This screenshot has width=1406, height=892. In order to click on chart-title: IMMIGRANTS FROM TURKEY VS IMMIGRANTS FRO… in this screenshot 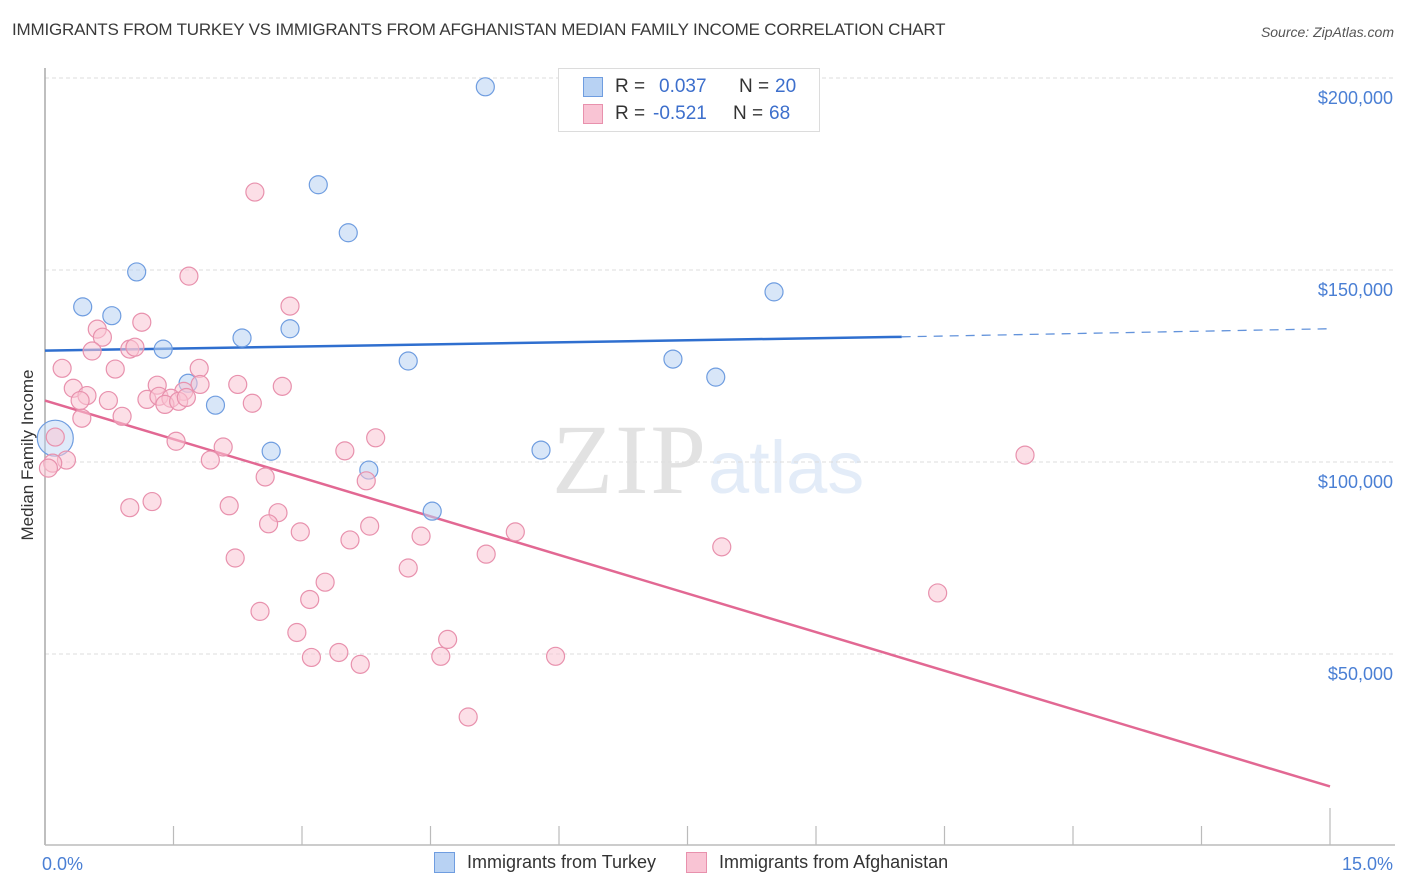, I will do `click(479, 29)`.